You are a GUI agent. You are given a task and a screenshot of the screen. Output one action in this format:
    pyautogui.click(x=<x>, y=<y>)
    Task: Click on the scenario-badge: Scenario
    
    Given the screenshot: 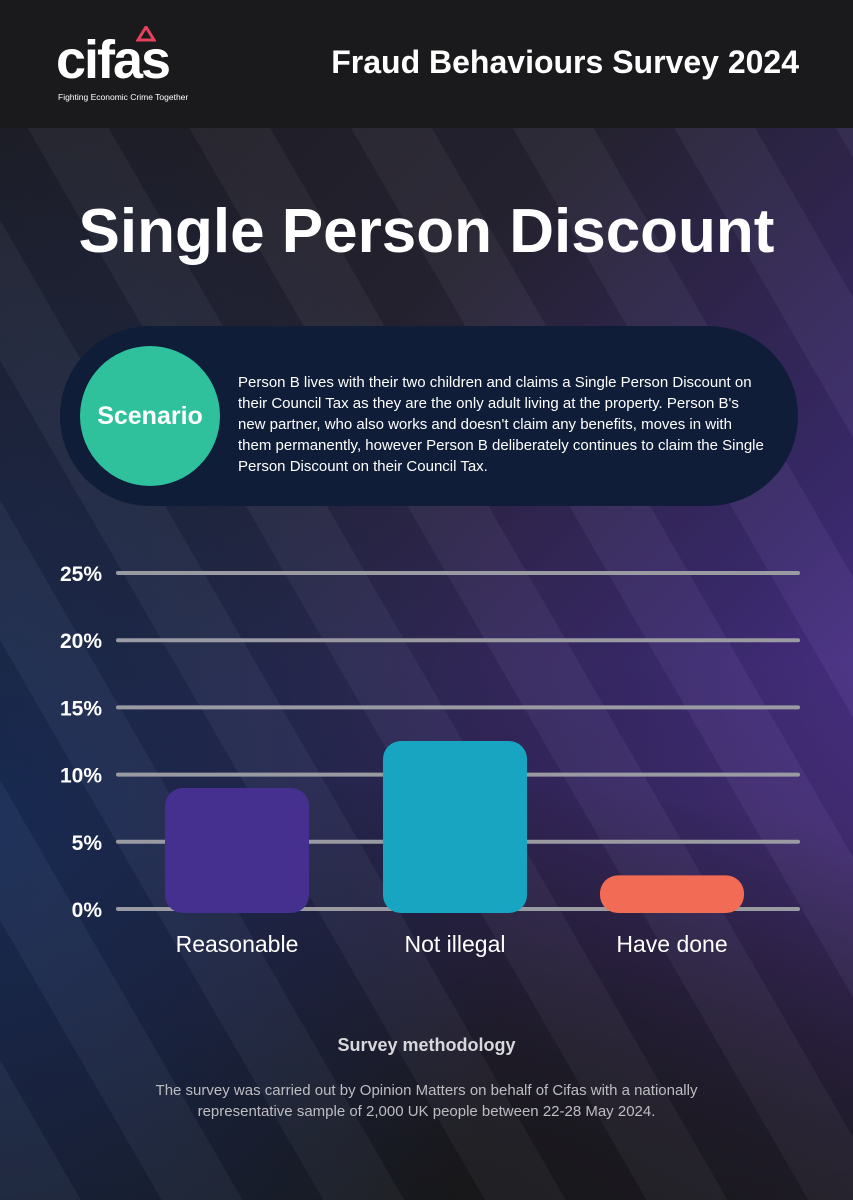 What is the action you would take?
    pyautogui.click(x=150, y=416)
    